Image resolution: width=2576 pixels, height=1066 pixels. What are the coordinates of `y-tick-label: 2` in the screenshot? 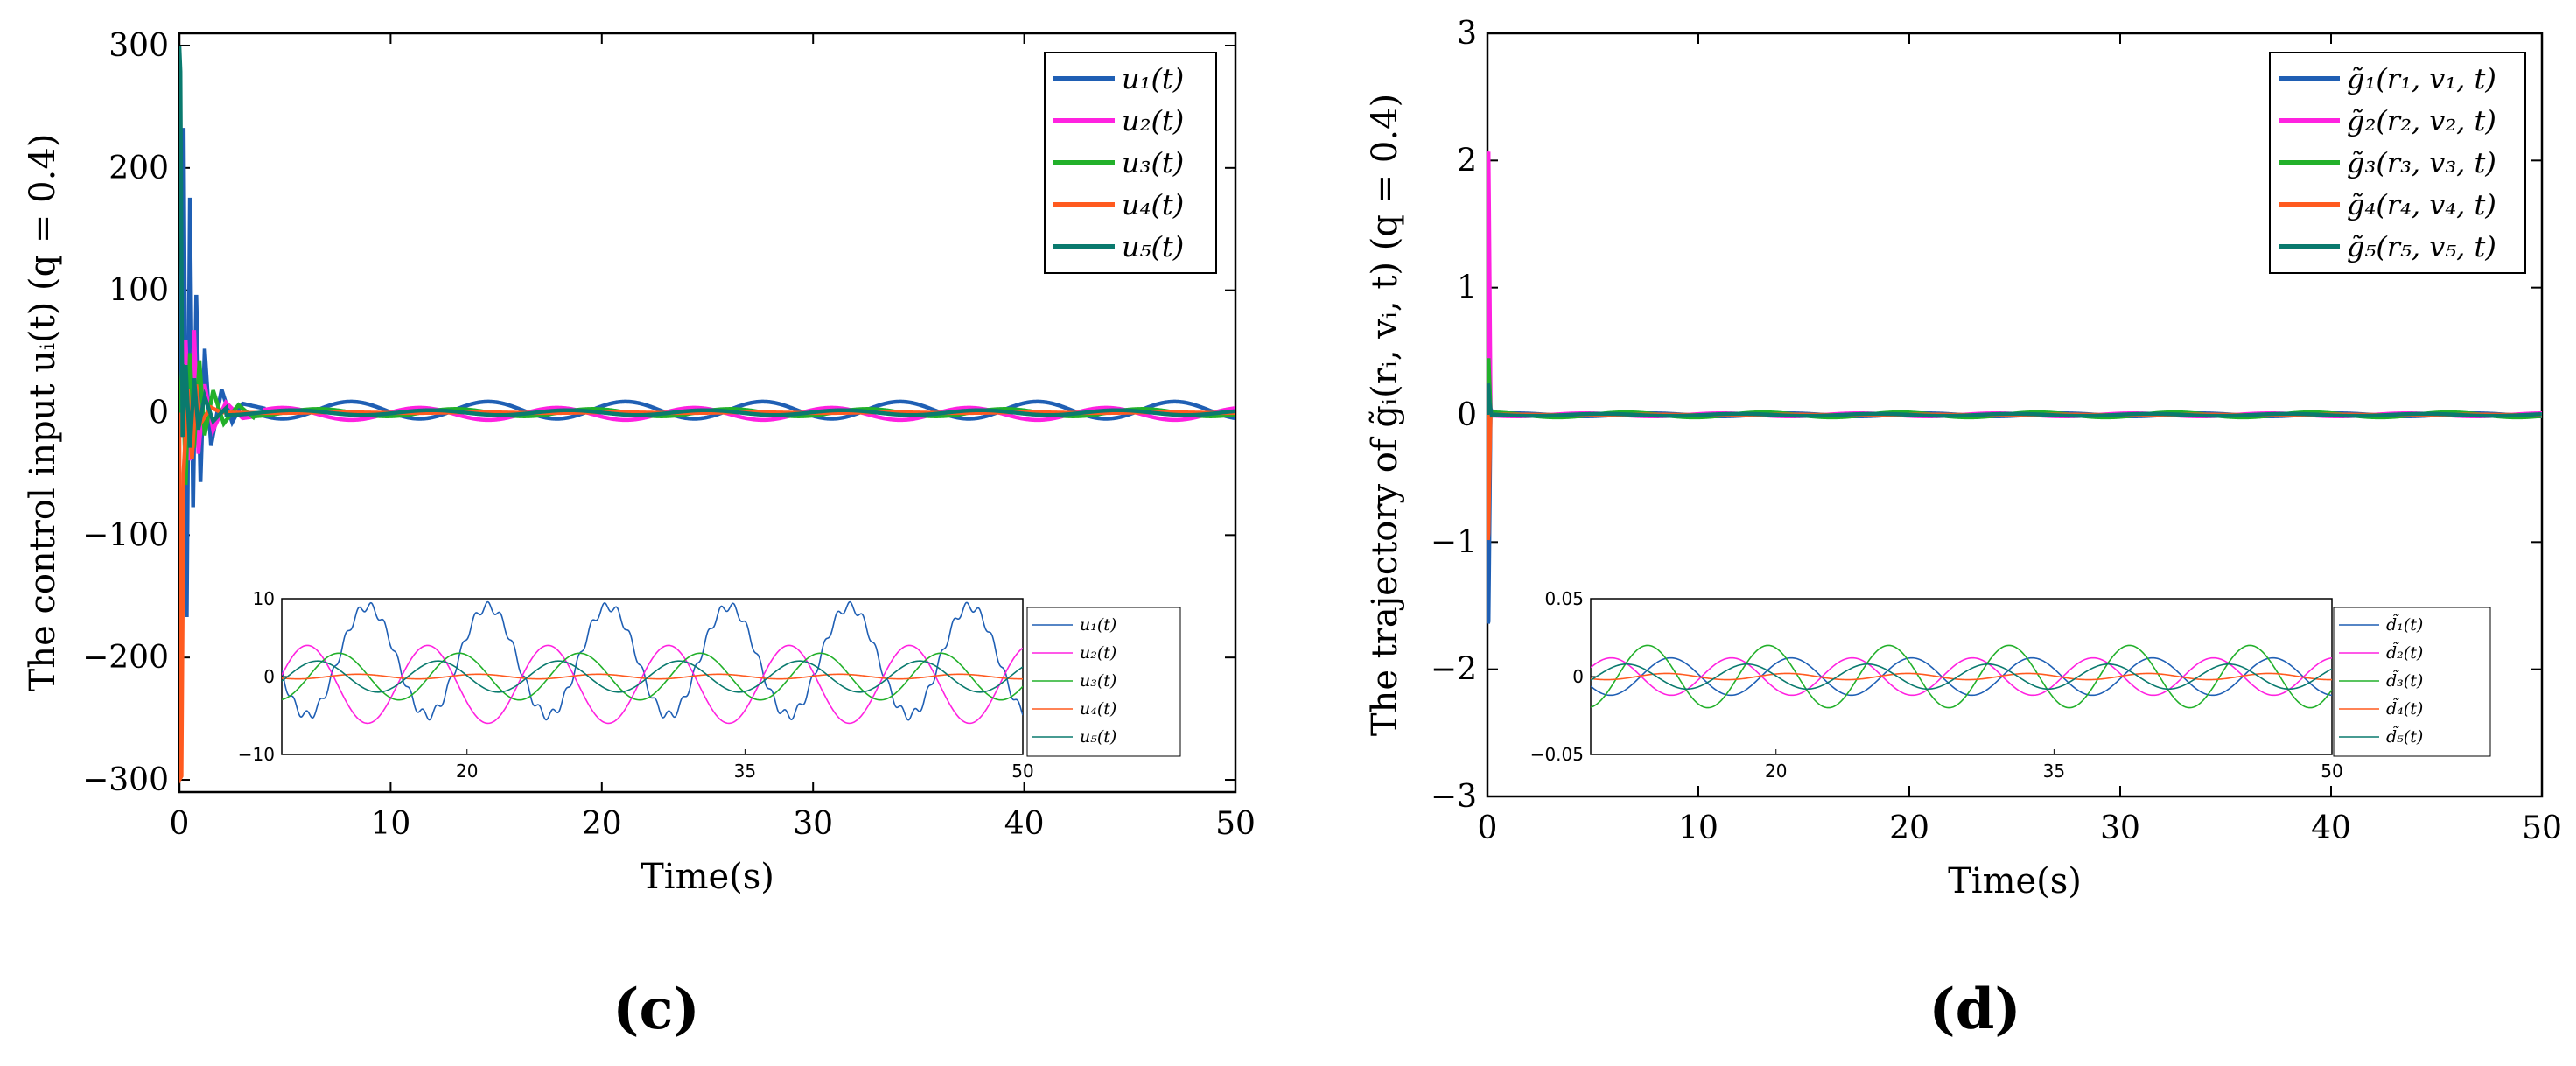 It's located at (1467, 161).